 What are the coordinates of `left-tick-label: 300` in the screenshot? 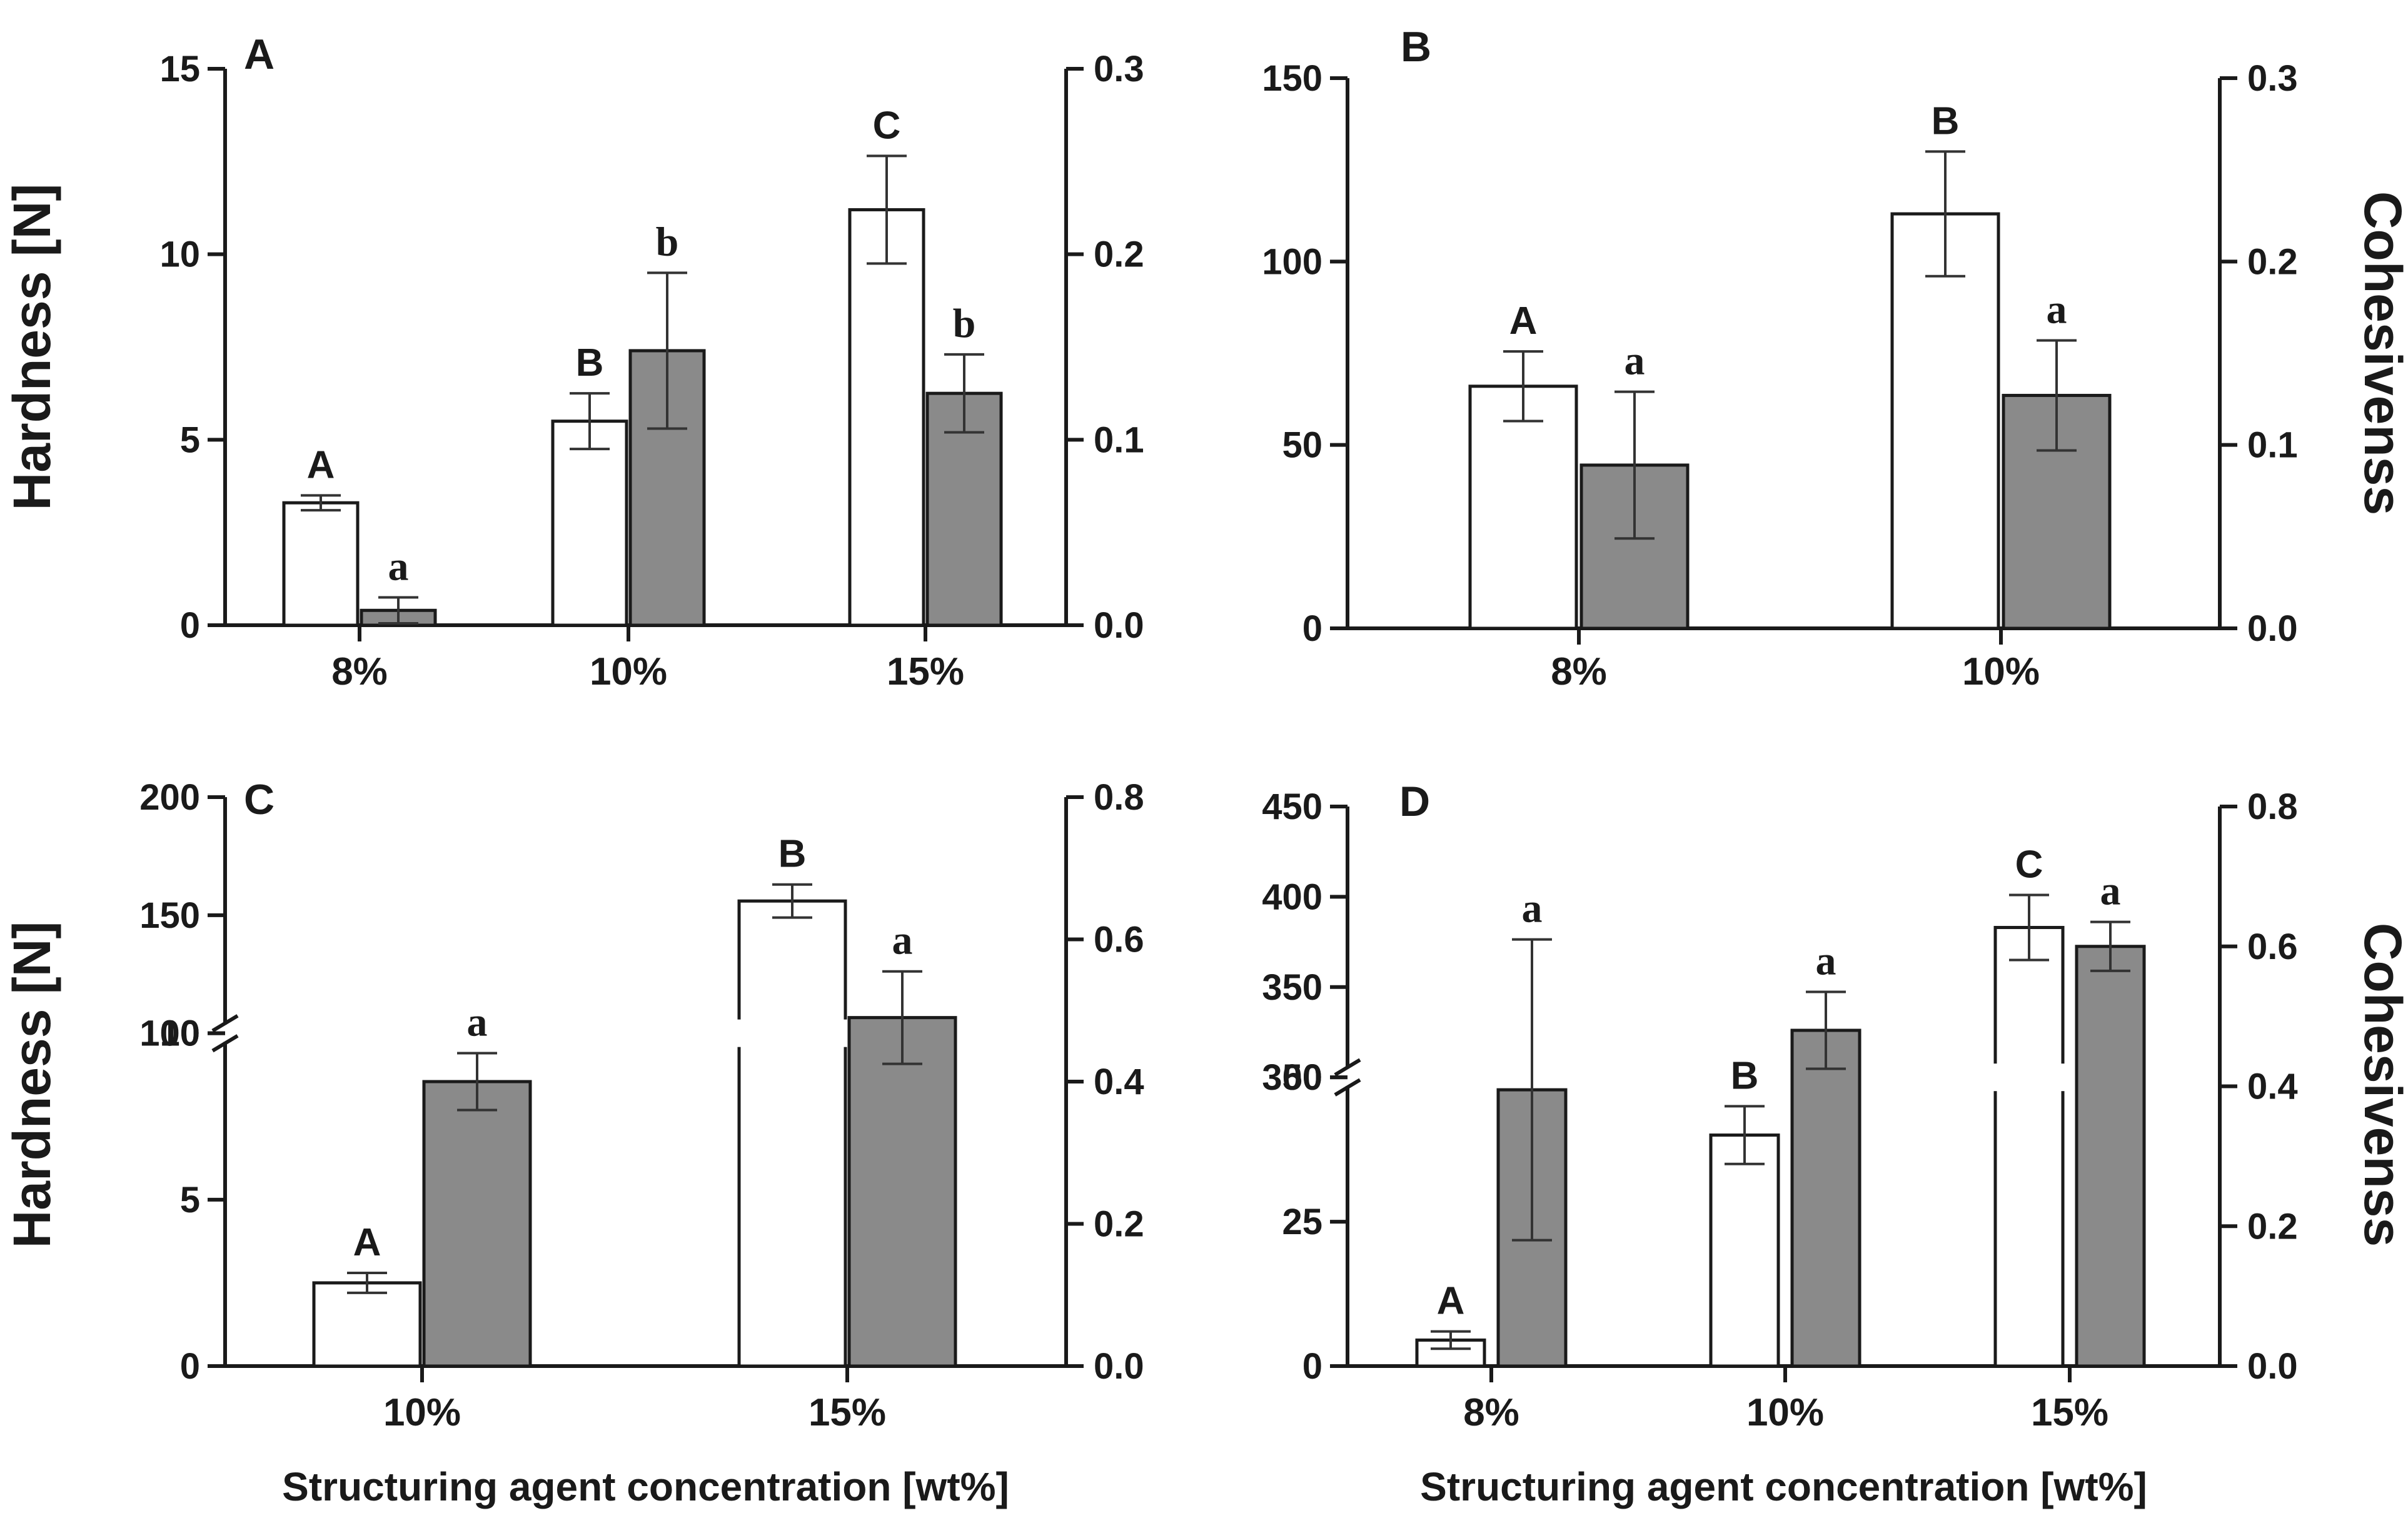 It's located at (1292, 1077).